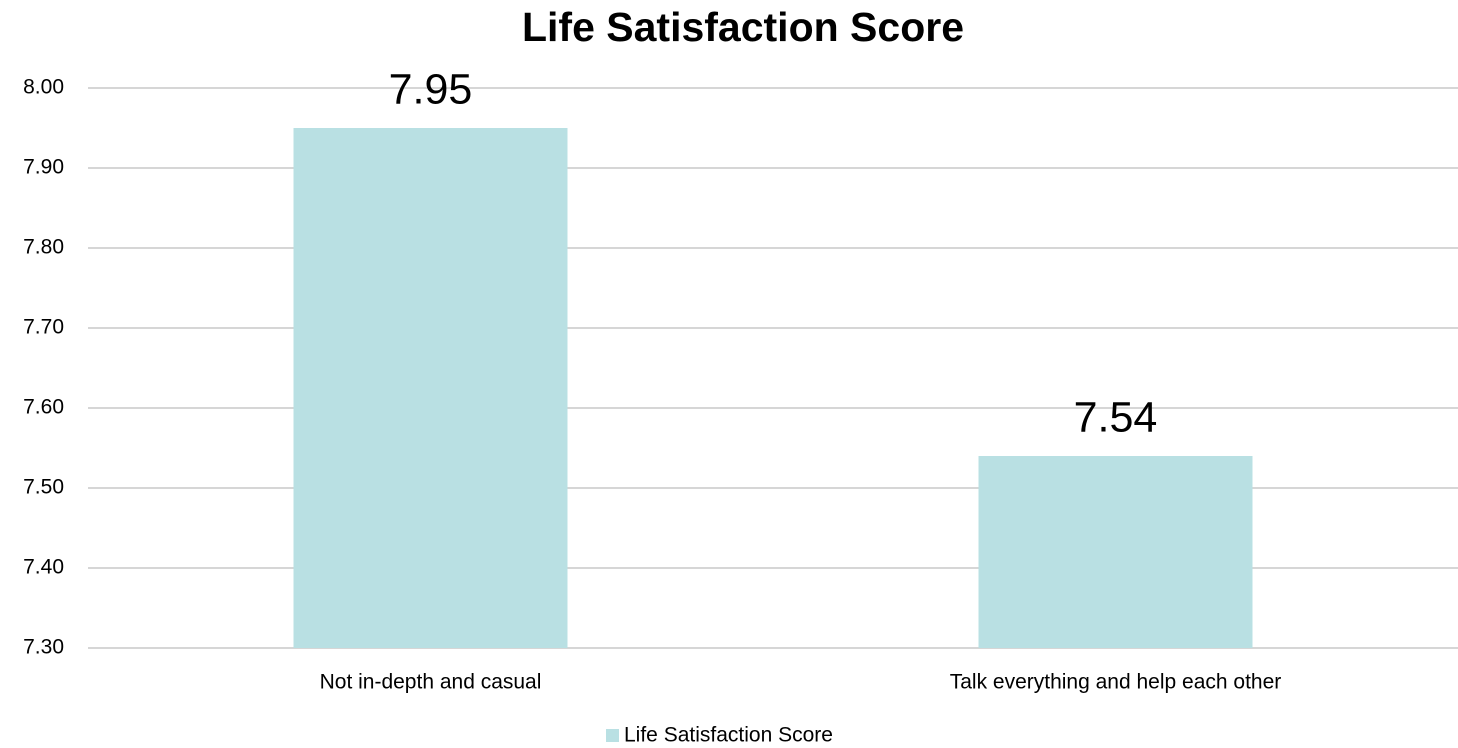 The image size is (1458, 748). Describe the element at coordinates (1116, 417) in the screenshot. I see `data-label: 7.54` at that location.